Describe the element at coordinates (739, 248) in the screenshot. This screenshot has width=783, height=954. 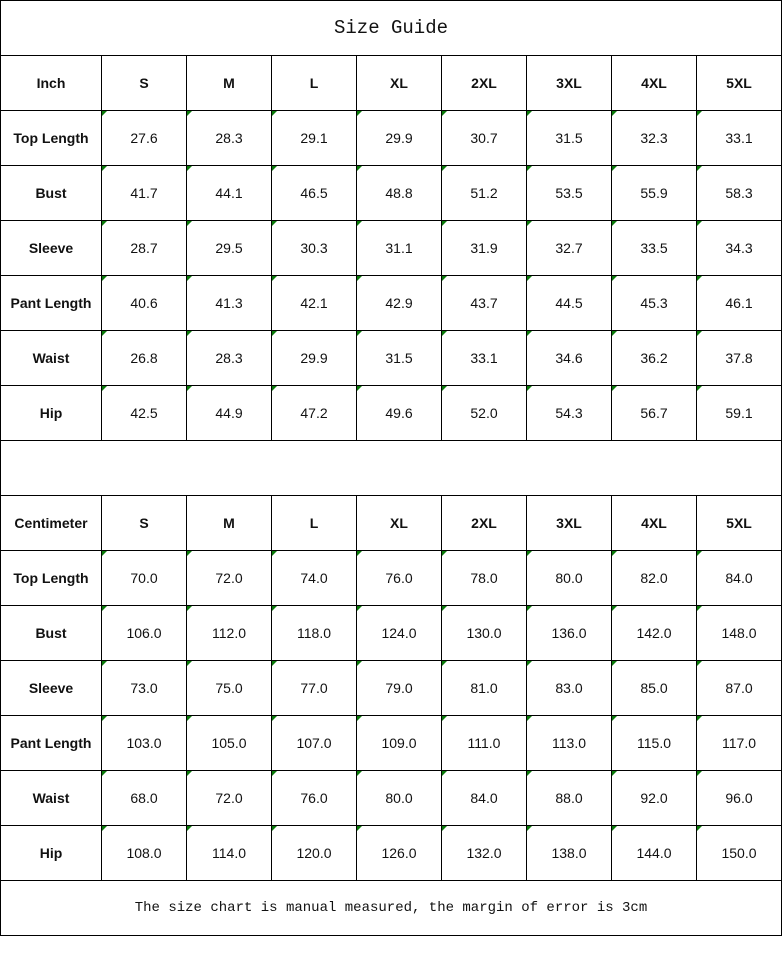
I see `measurement-cell: 34.3` at that location.